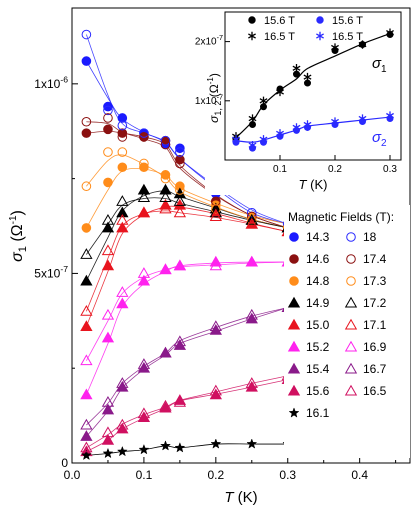  What do you see at coordinates (51, 82) in the screenshot?
I see `y-tick-label: 1x10⁻⁶` at bounding box center [51, 82].